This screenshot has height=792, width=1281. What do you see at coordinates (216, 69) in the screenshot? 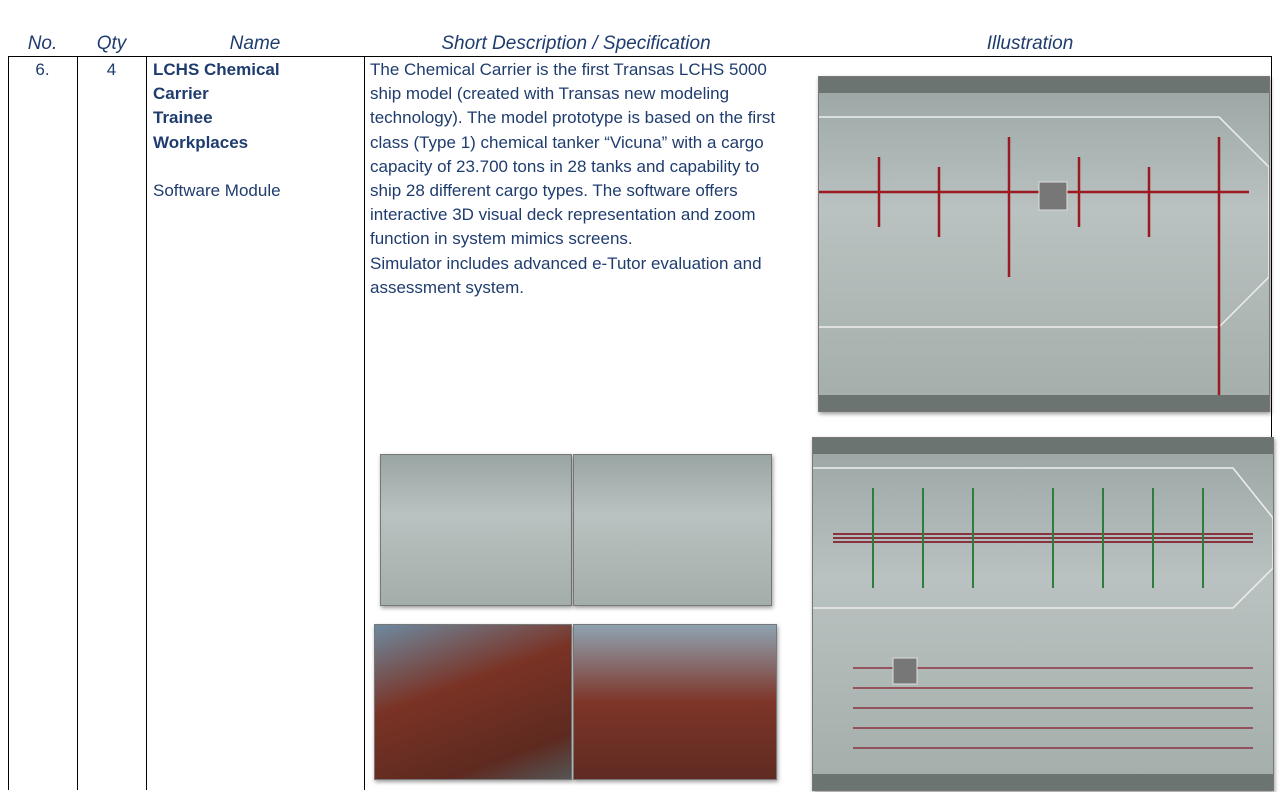
I see `name-line: LCHS Chemical` at bounding box center [216, 69].